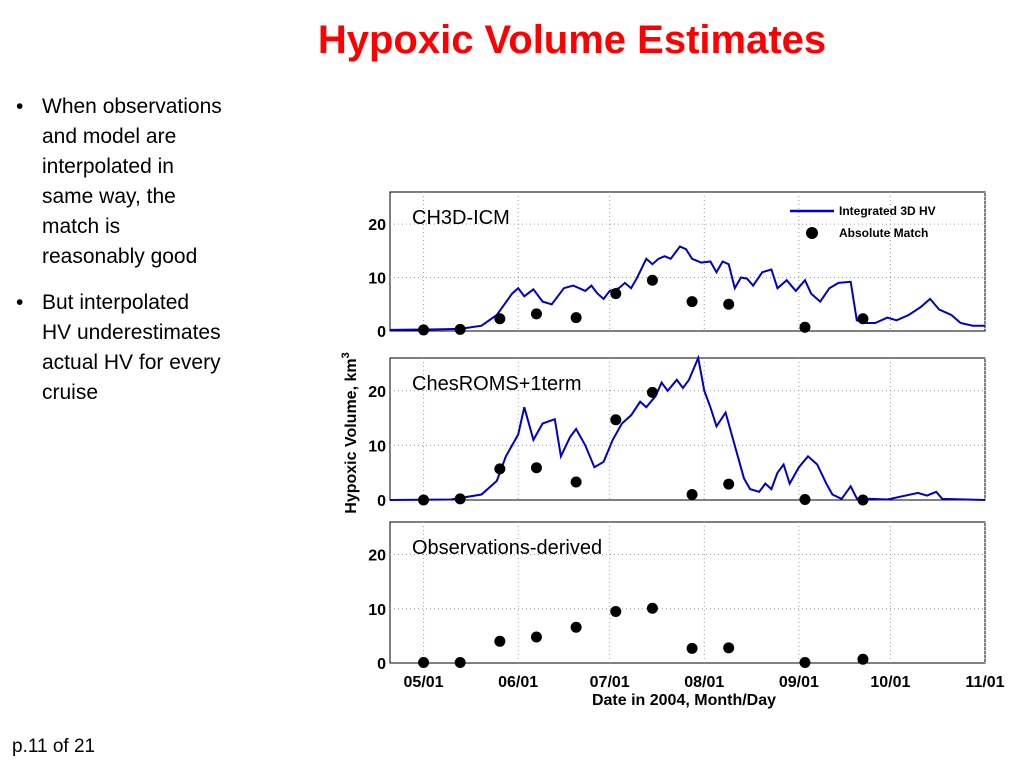  I want to click on x-tick-label: 07/01, so click(610, 682).